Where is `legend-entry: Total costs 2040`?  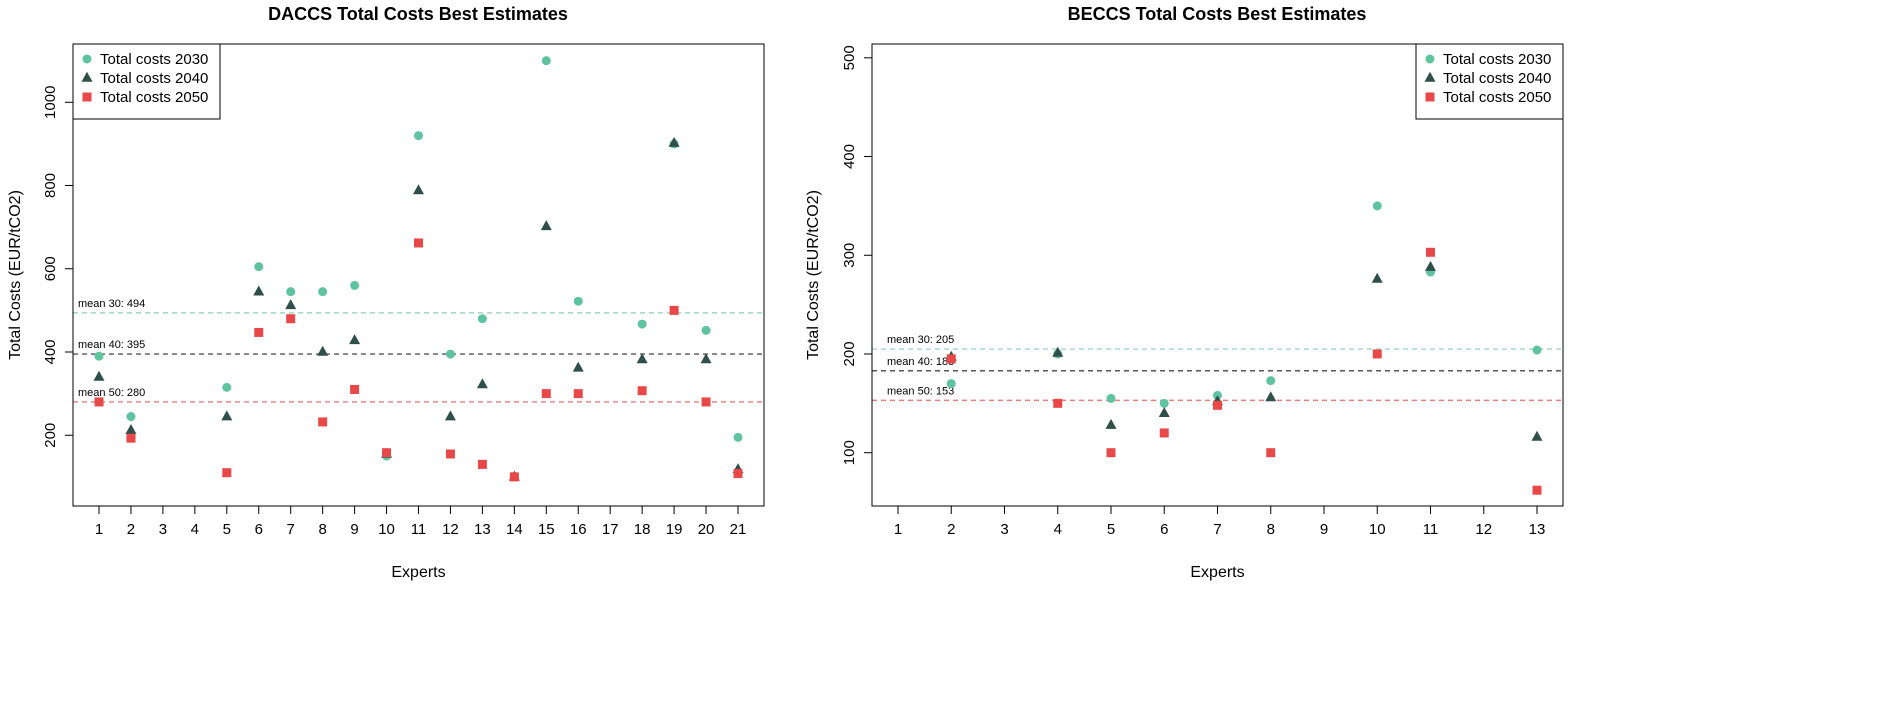 legend-entry: Total costs 2040 is located at coordinates (154, 78).